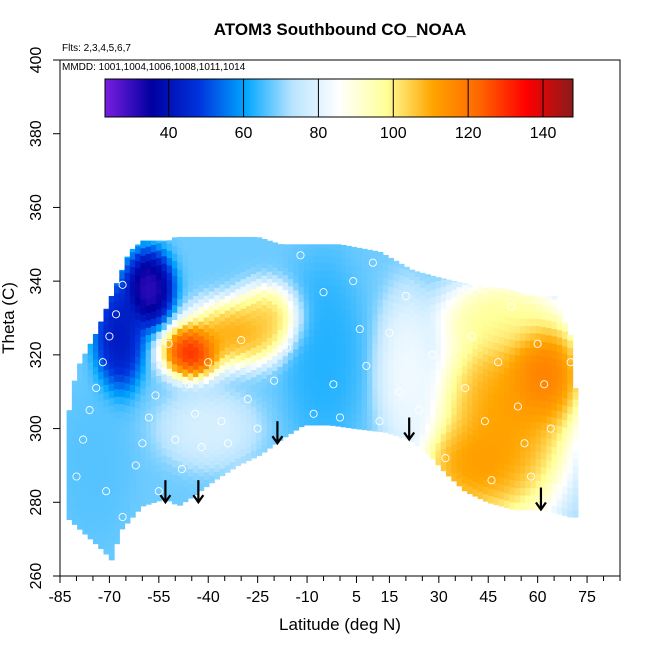 This screenshot has height=650, width=650. Describe the element at coordinates (208, 597) in the screenshot. I see `x-tick-label: -40` at that location.